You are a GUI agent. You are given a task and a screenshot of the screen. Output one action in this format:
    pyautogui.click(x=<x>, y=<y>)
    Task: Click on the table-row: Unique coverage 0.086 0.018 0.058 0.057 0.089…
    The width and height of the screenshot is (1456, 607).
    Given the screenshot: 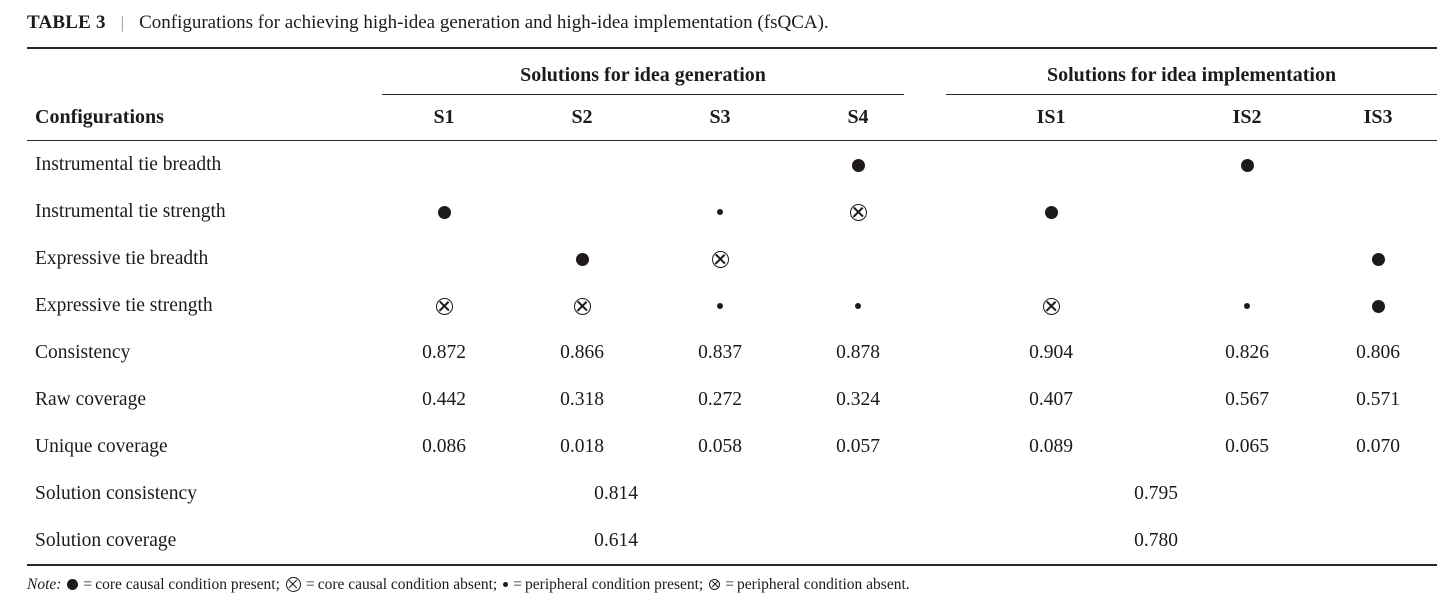 What is the action you would take?
    pyautogui.click(x=732, y=446)
    